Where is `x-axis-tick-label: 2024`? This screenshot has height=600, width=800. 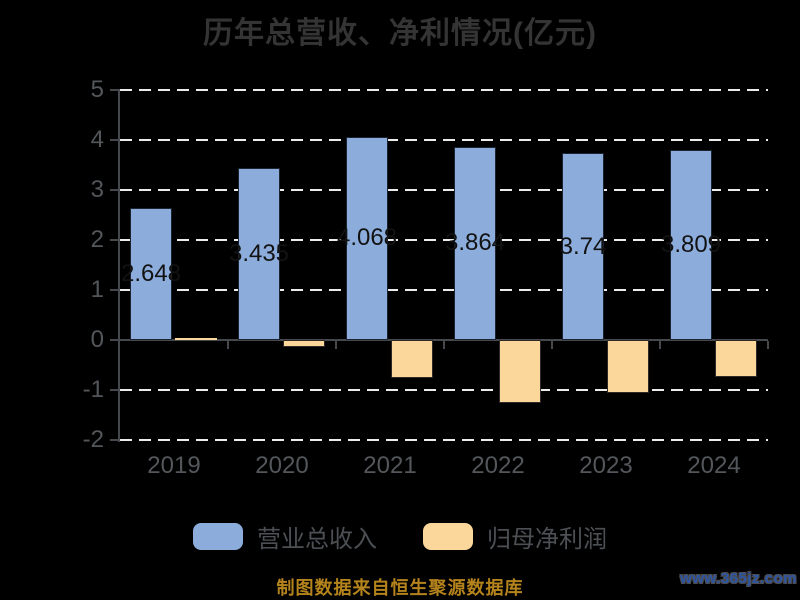
x-axis-tick-label: 2024 is located at coordinates (714, 465).